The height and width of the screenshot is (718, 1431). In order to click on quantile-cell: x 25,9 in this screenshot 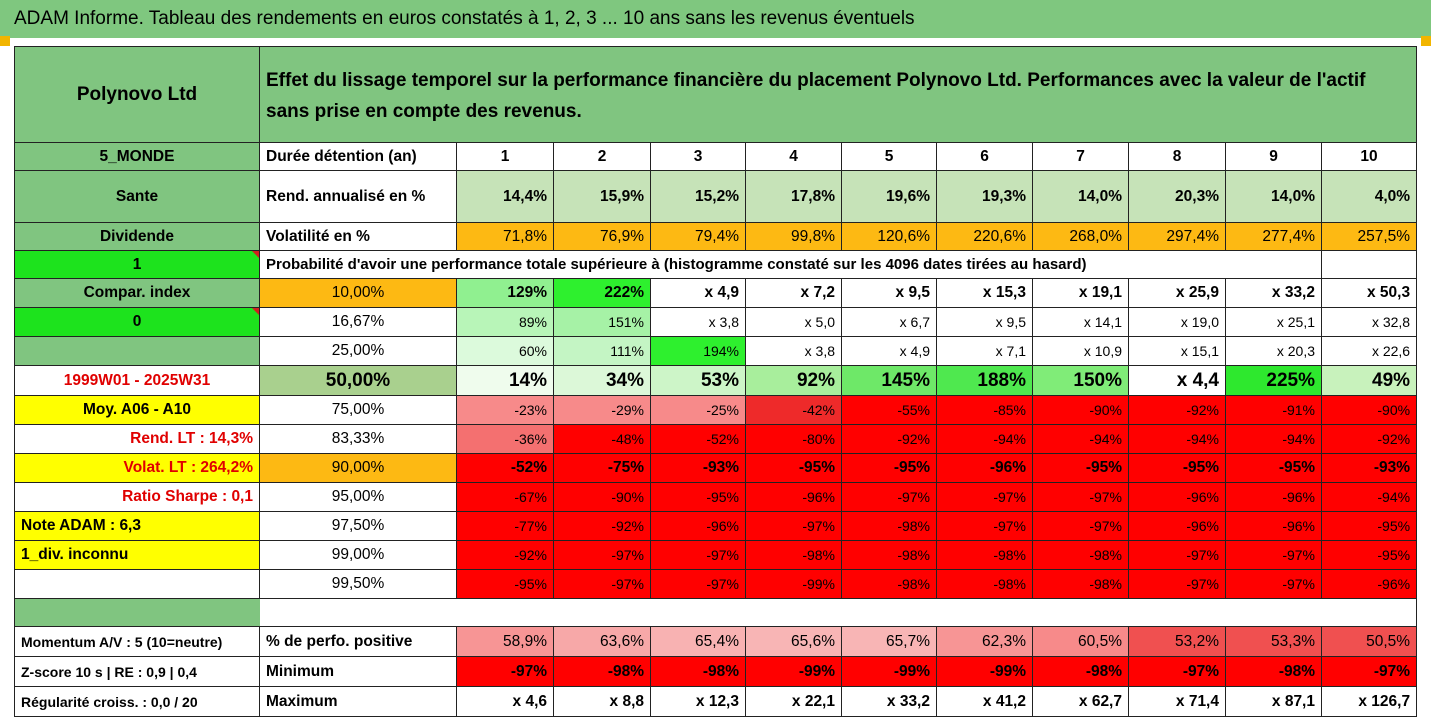, I will do `click(1177, 293)`.